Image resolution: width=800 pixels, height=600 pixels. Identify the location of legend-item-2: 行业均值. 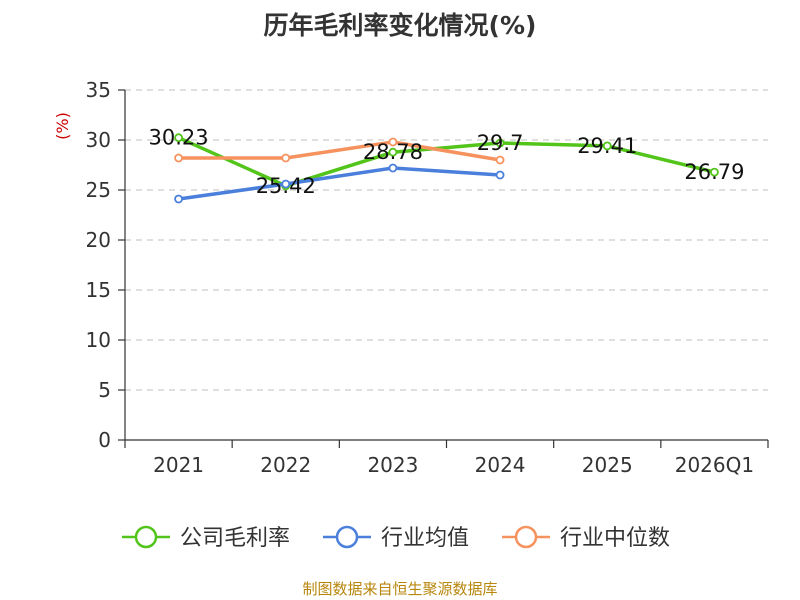
(396, 538).